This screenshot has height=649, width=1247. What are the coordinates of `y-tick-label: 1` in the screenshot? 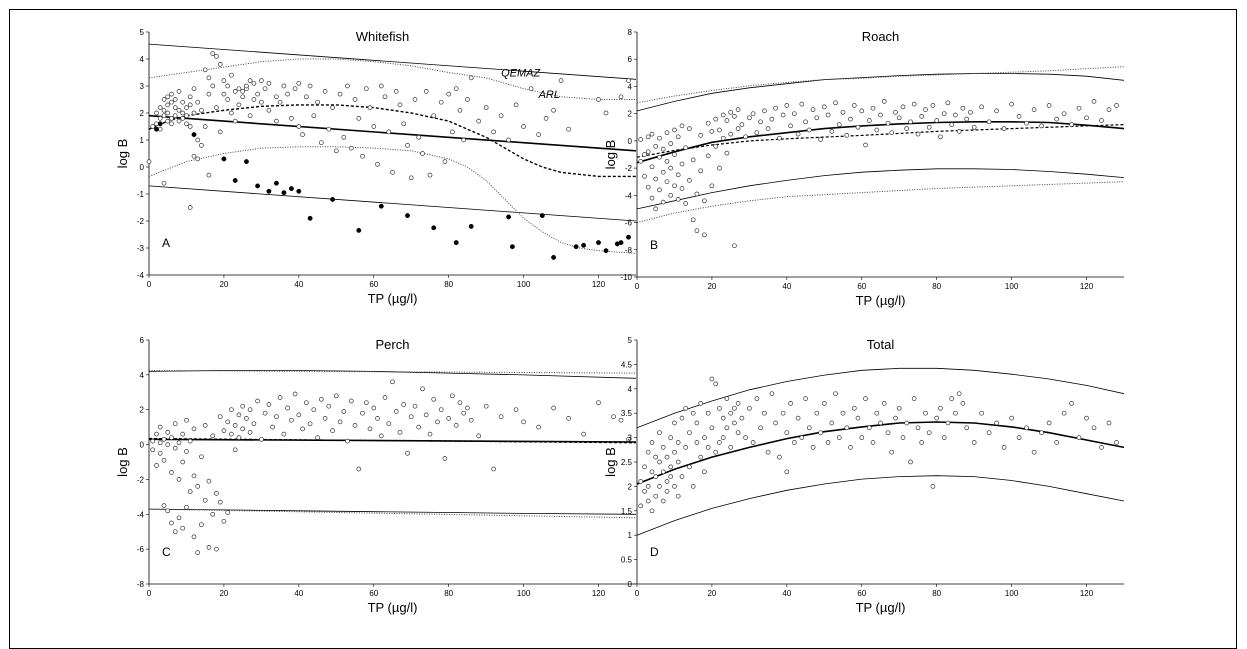 It's located at (630, 535).